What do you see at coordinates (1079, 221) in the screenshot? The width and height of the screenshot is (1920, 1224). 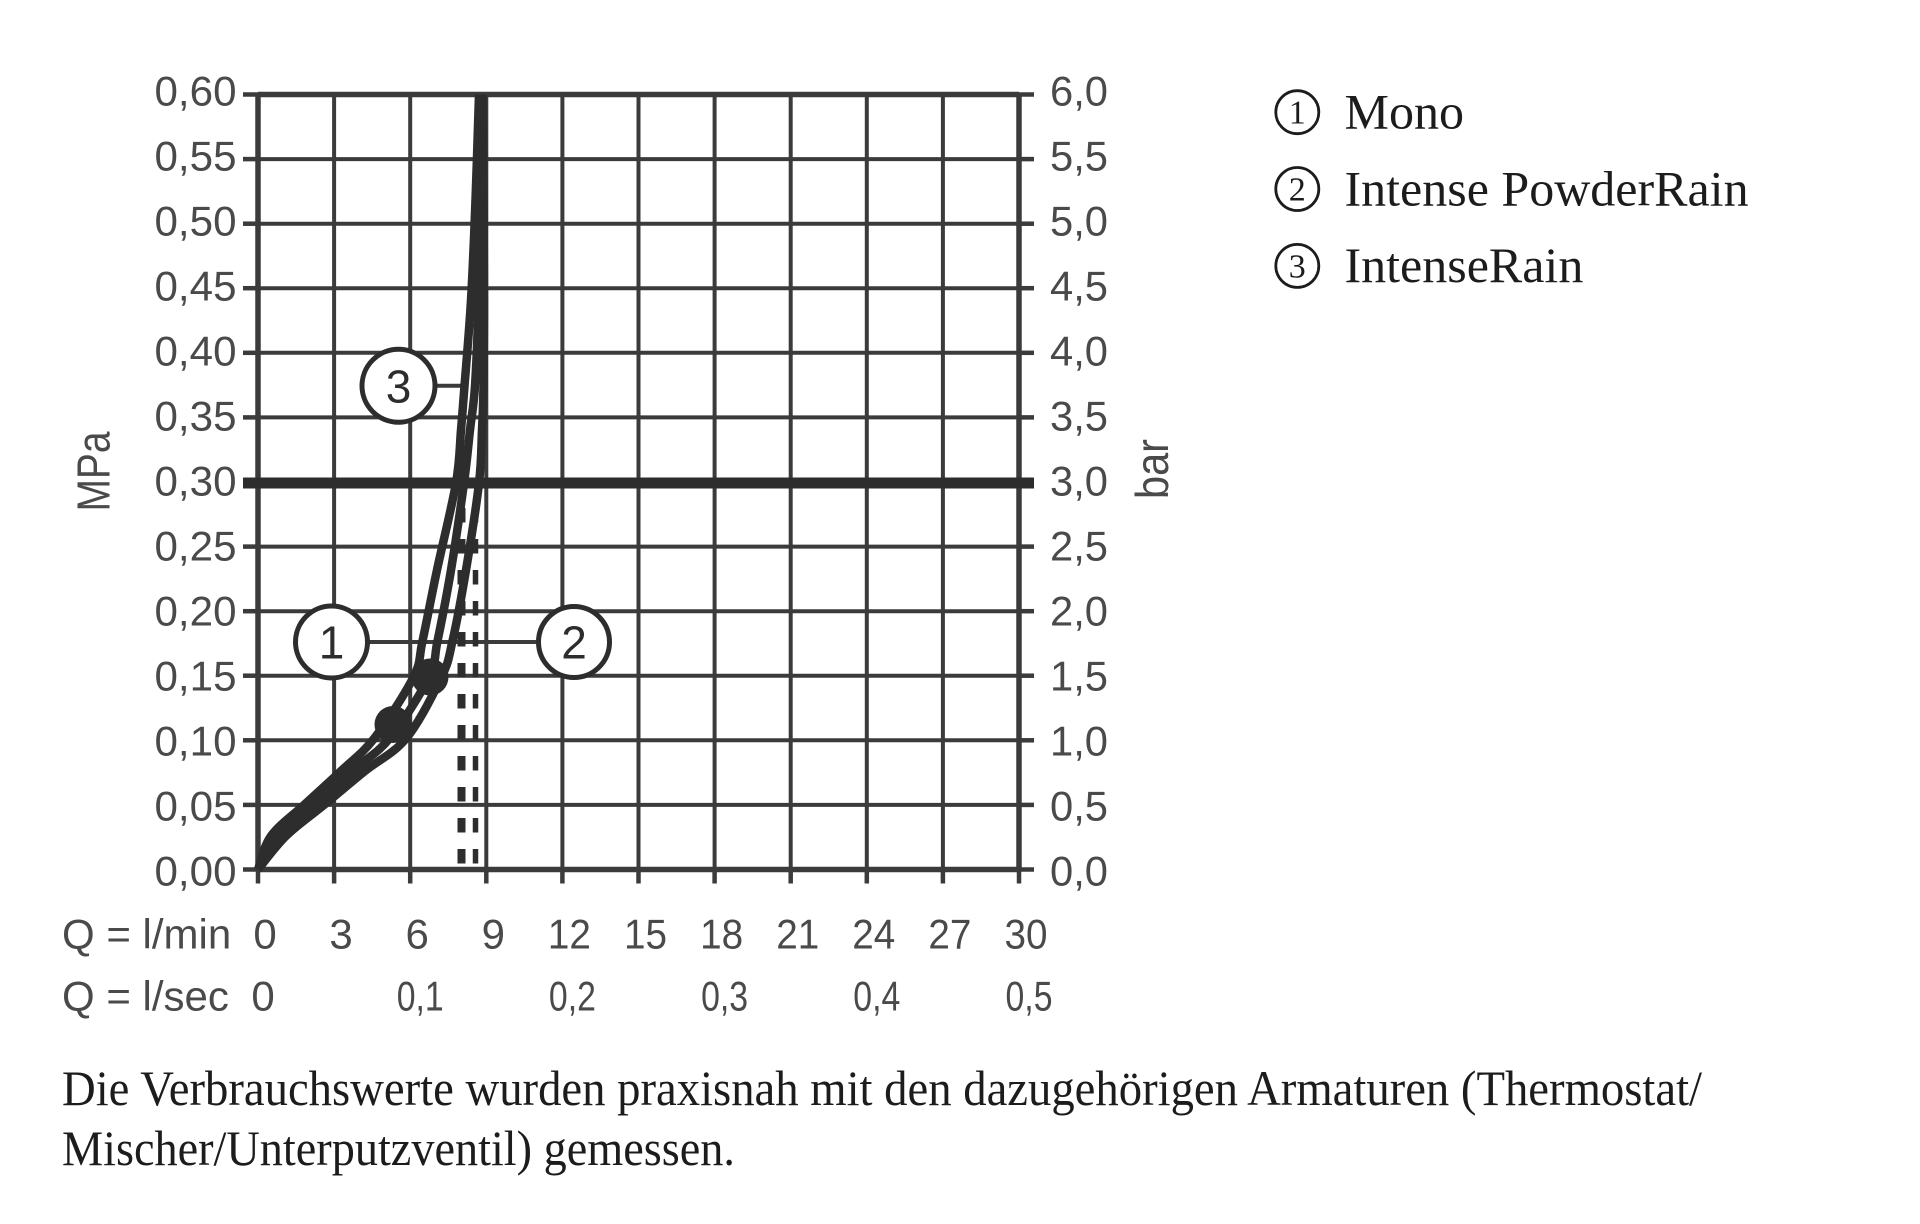 I see `svg-text: 5,0` at bounding box center [1079, 221].